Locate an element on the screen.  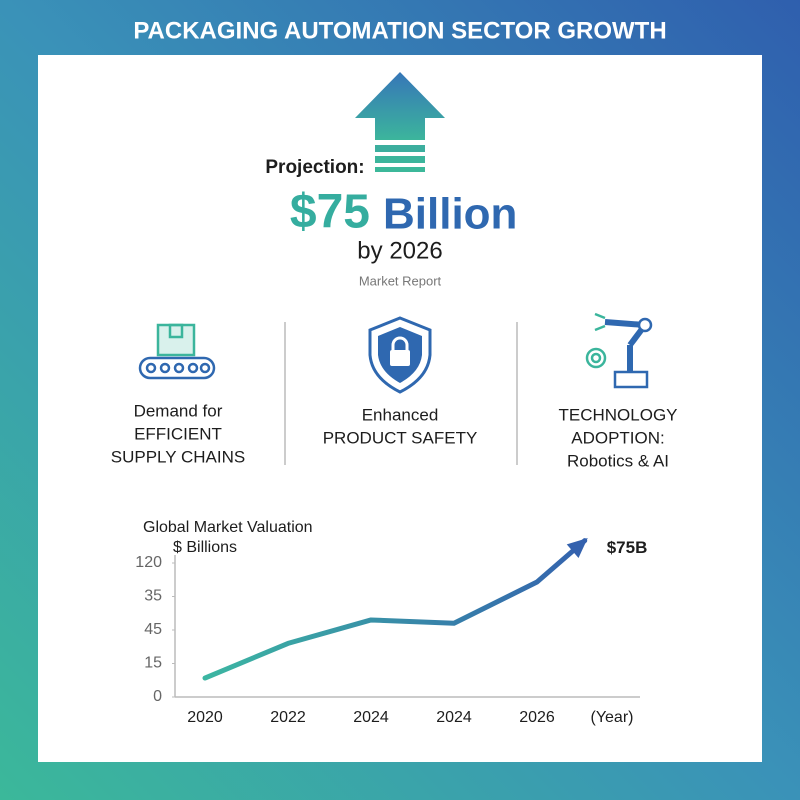
driver-text: Enhanced is located at coordinates (400, 414).